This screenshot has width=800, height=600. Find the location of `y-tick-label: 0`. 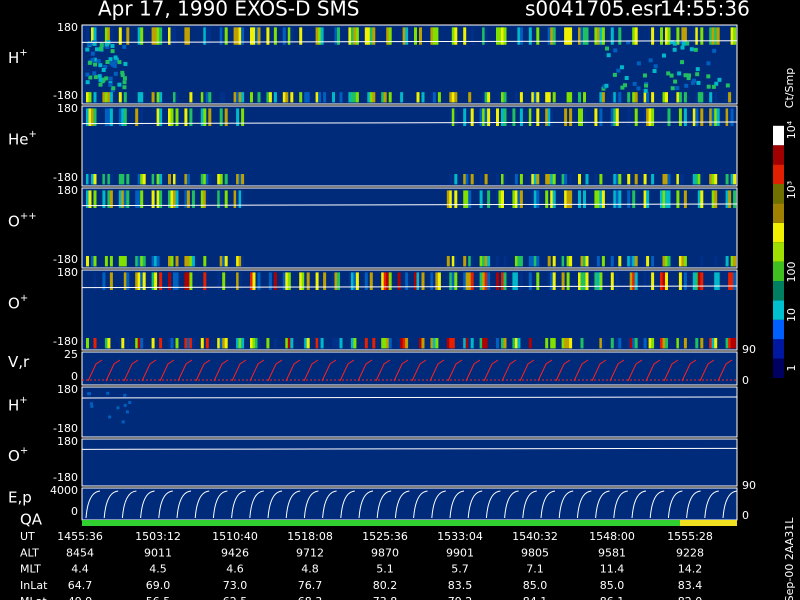

y-tick-label: 0 is located at coordinates (74, 511).